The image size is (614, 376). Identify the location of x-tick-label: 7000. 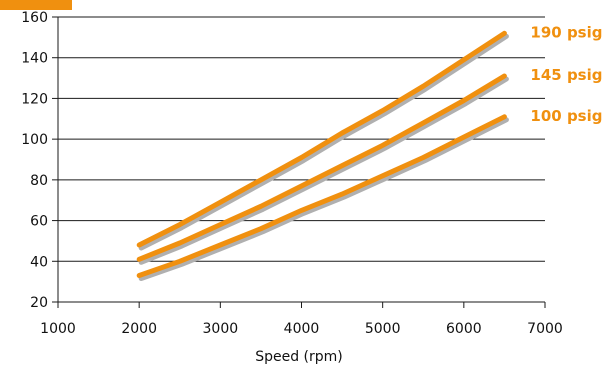
(545, 329).